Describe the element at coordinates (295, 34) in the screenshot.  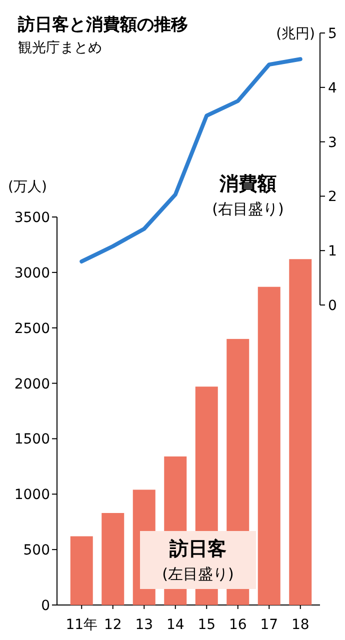
I see `y-axis-title: (兆円)` at that location.